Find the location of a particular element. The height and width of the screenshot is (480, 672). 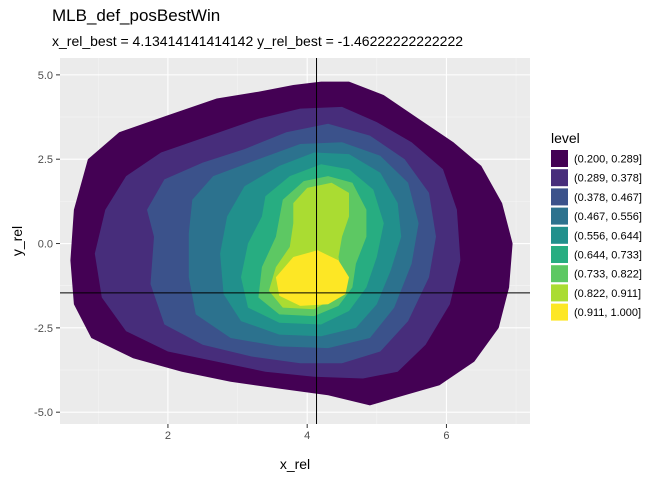

x-axis-title: x_rel is located at coordinates (295, 464).